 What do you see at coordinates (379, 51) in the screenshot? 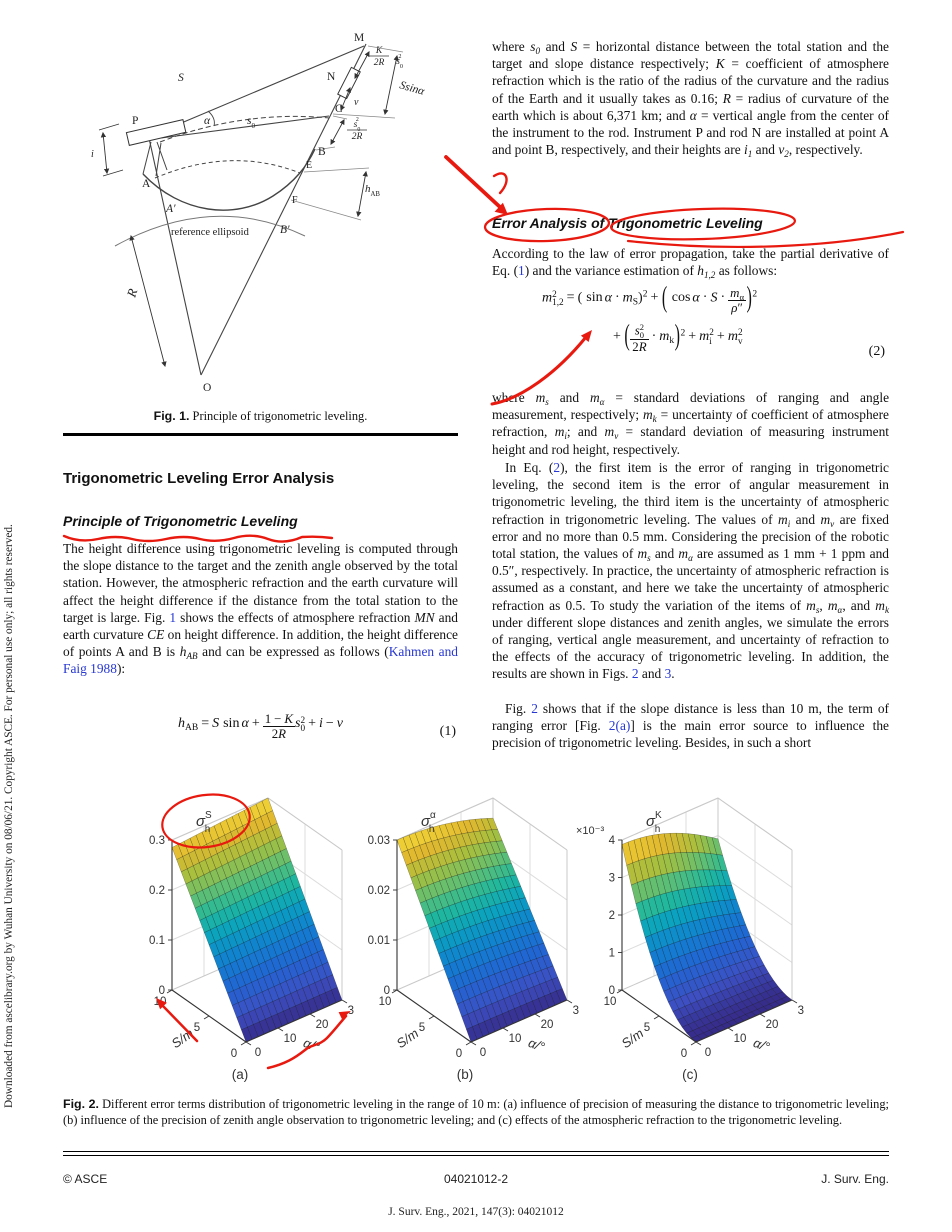
I see `svg-text: K` at bounding box center [379, 51].